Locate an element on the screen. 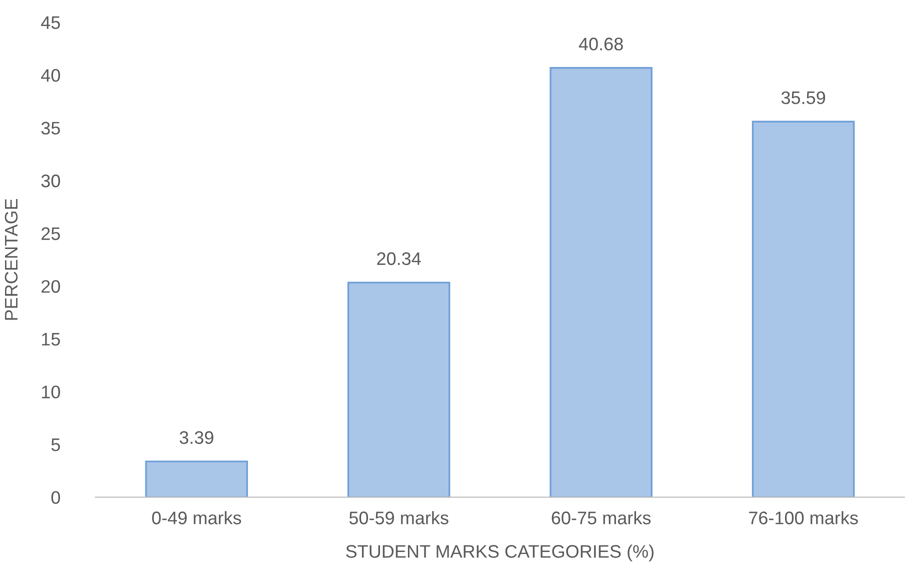  x-tick-label: 50-59 marks is located at coordinates (398, 517).